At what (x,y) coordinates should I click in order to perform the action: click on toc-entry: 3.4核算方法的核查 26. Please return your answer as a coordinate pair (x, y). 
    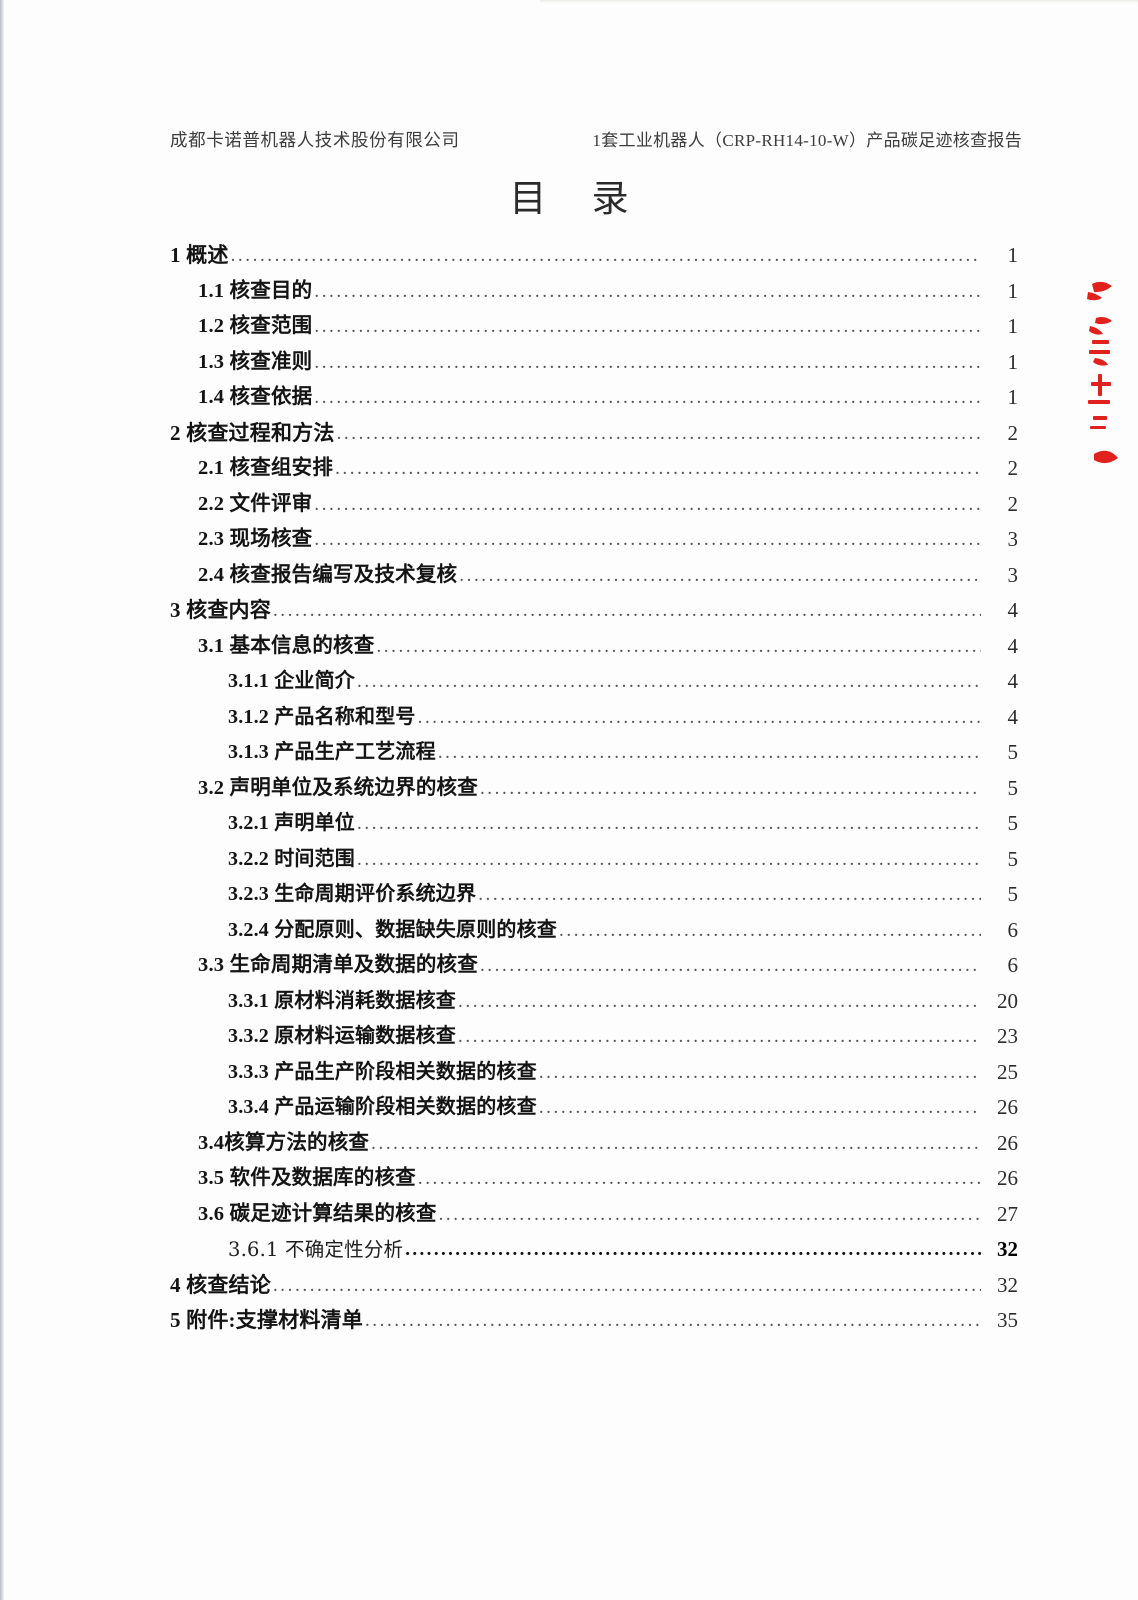
    Looking at the image, I should click on (594, 1144).